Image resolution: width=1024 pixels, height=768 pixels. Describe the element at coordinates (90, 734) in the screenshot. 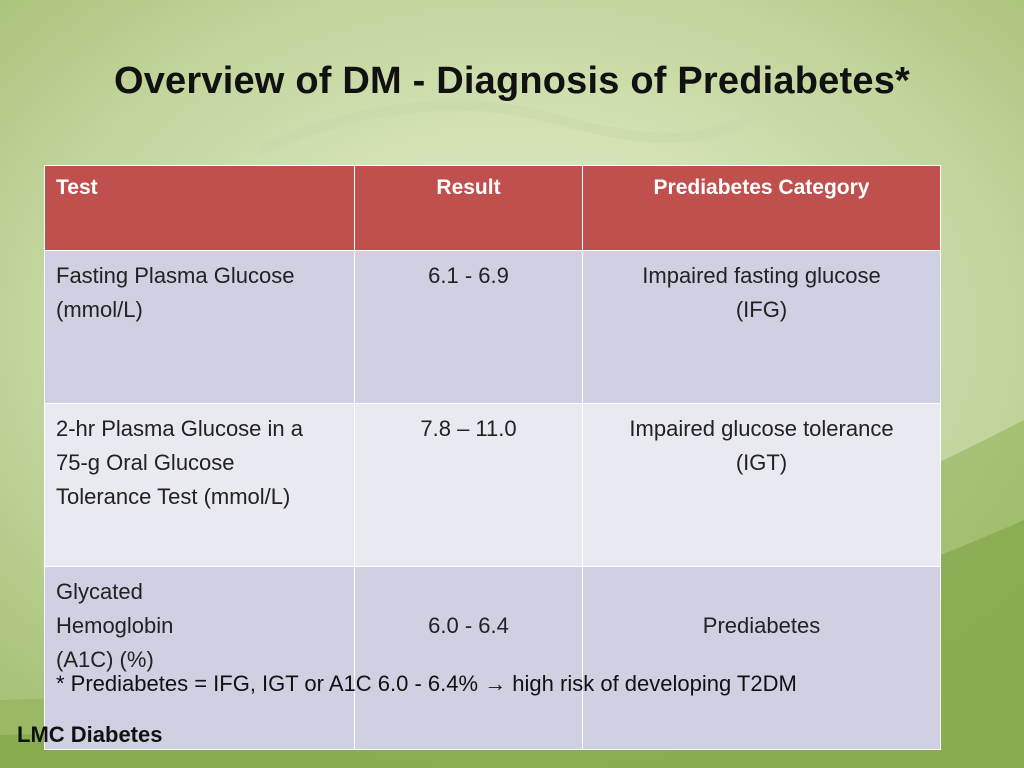

I see `footer-brand: LMC Diabetes` at that location.